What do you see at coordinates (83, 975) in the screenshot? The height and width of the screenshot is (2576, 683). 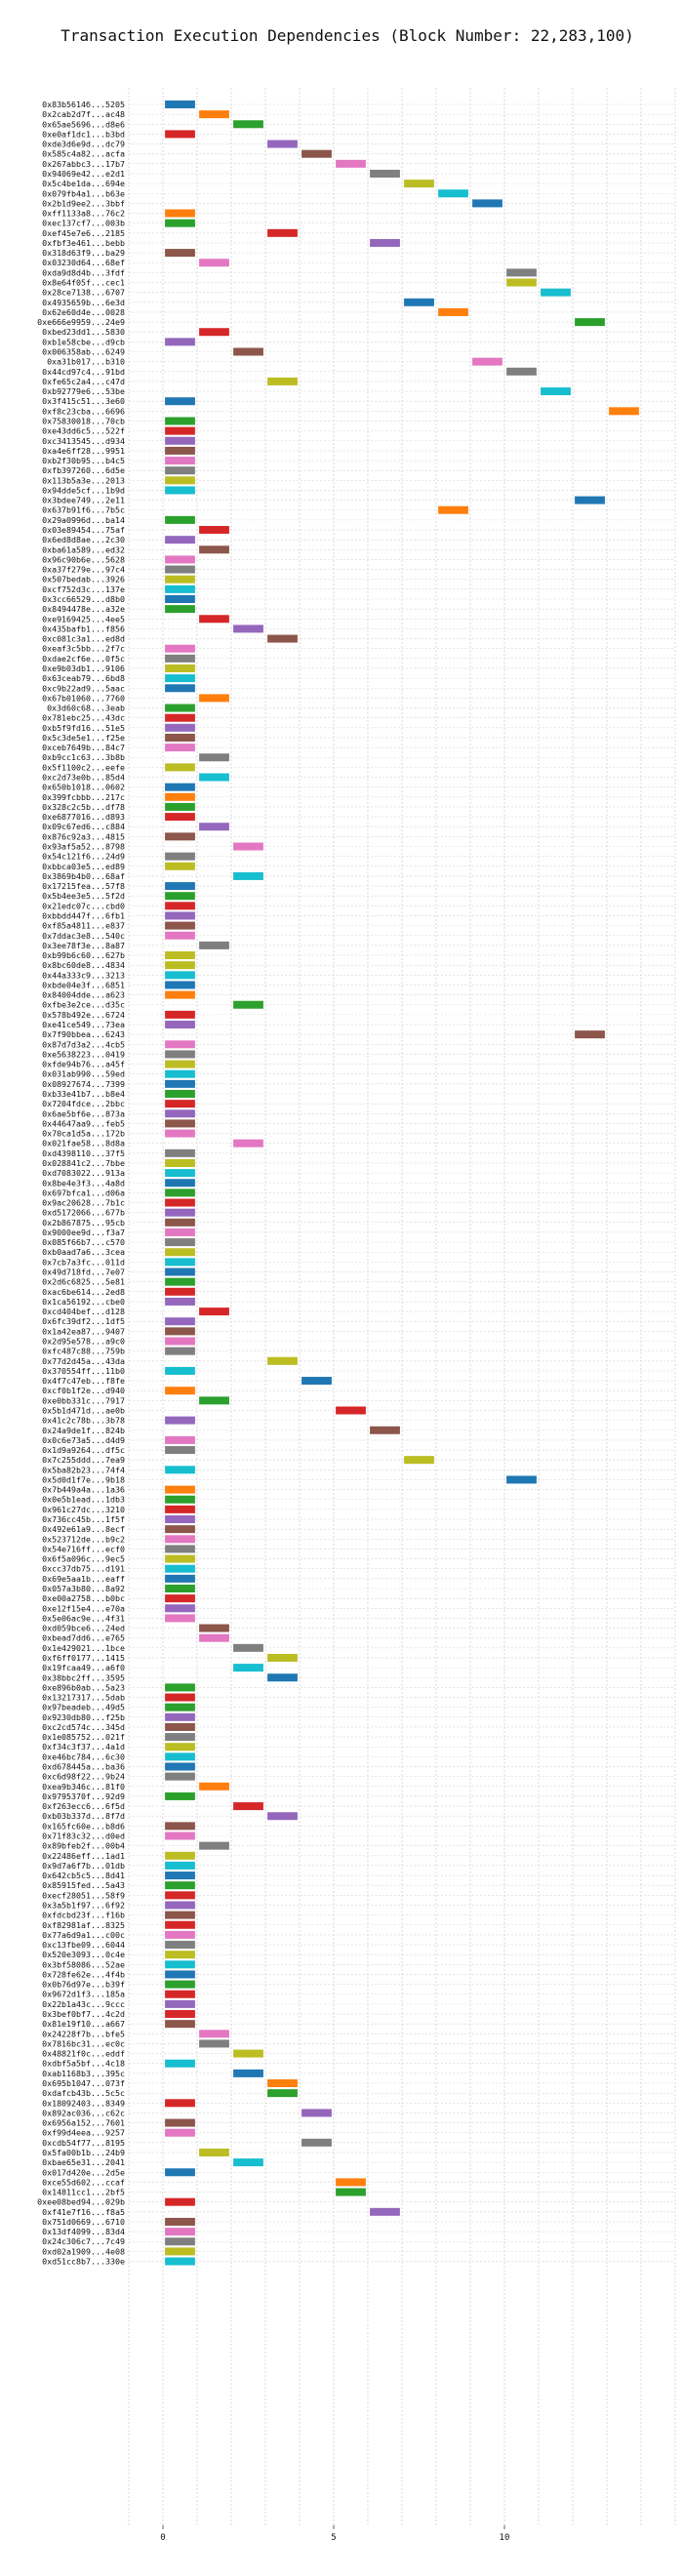 I see `transaction-label: 0x44a333c9...3213` at bounding box center [83, 975].